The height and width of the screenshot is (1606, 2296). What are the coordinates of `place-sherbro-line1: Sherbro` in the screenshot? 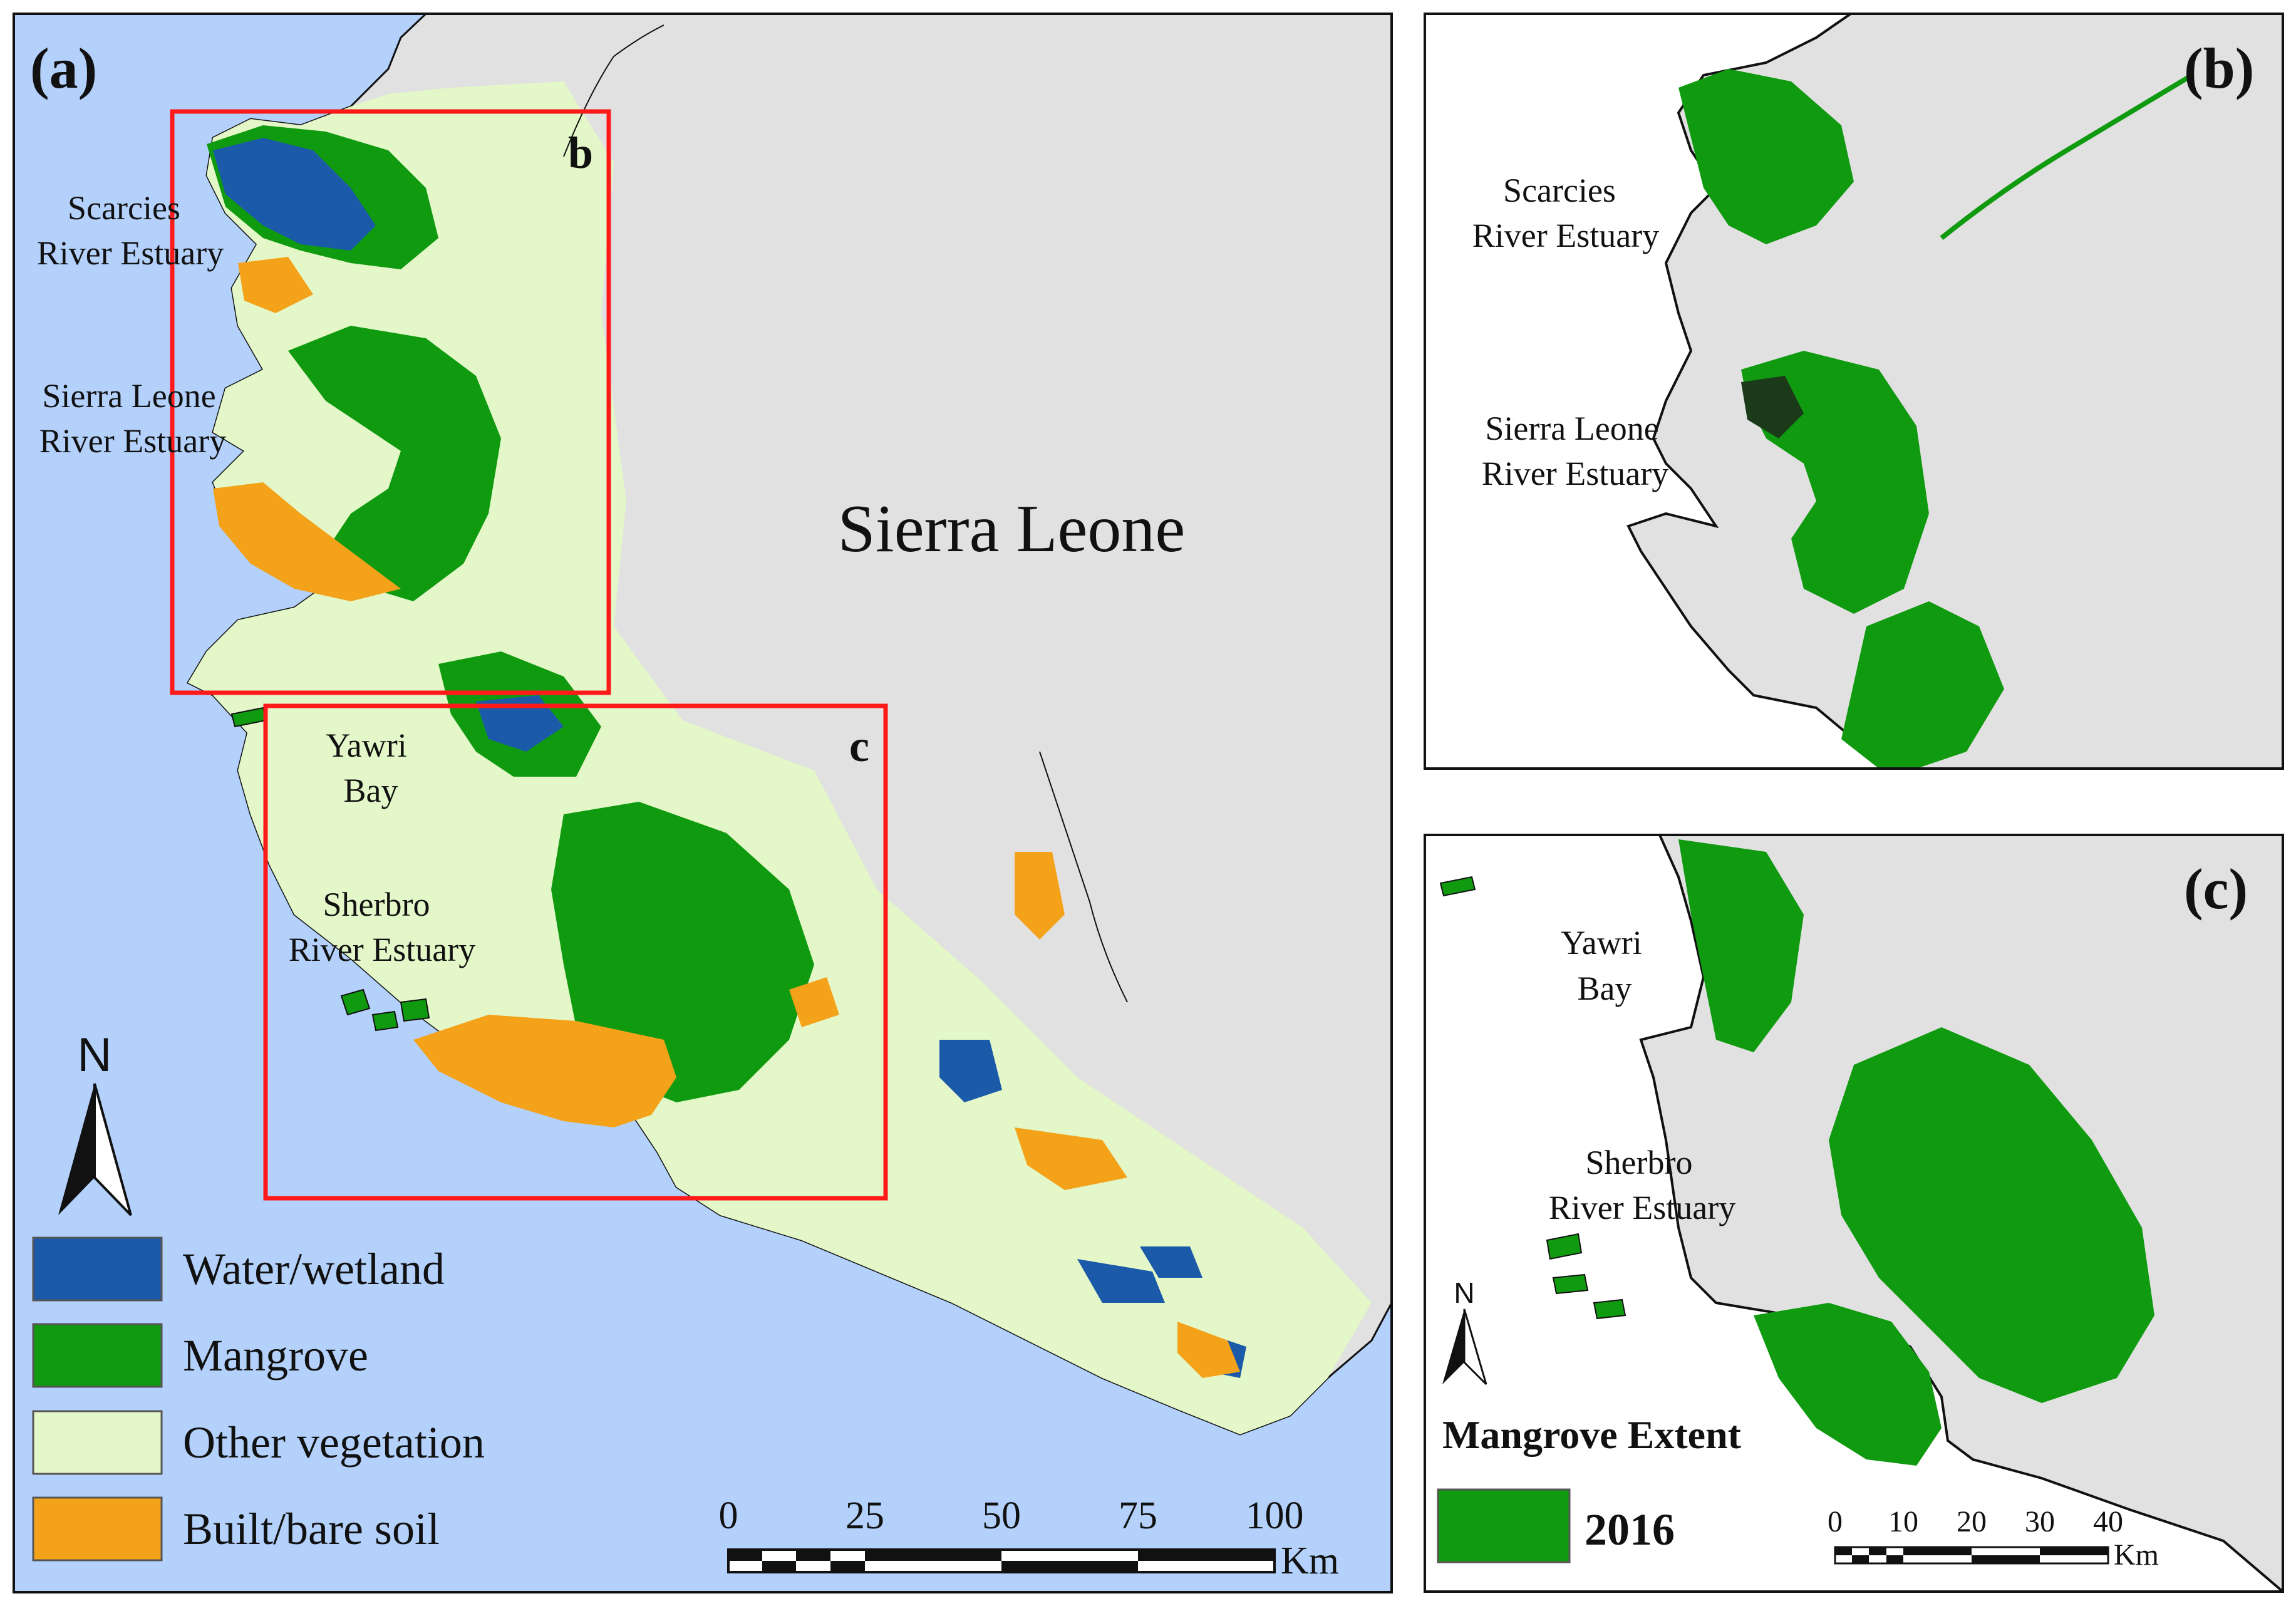 It's located at (376, 904).